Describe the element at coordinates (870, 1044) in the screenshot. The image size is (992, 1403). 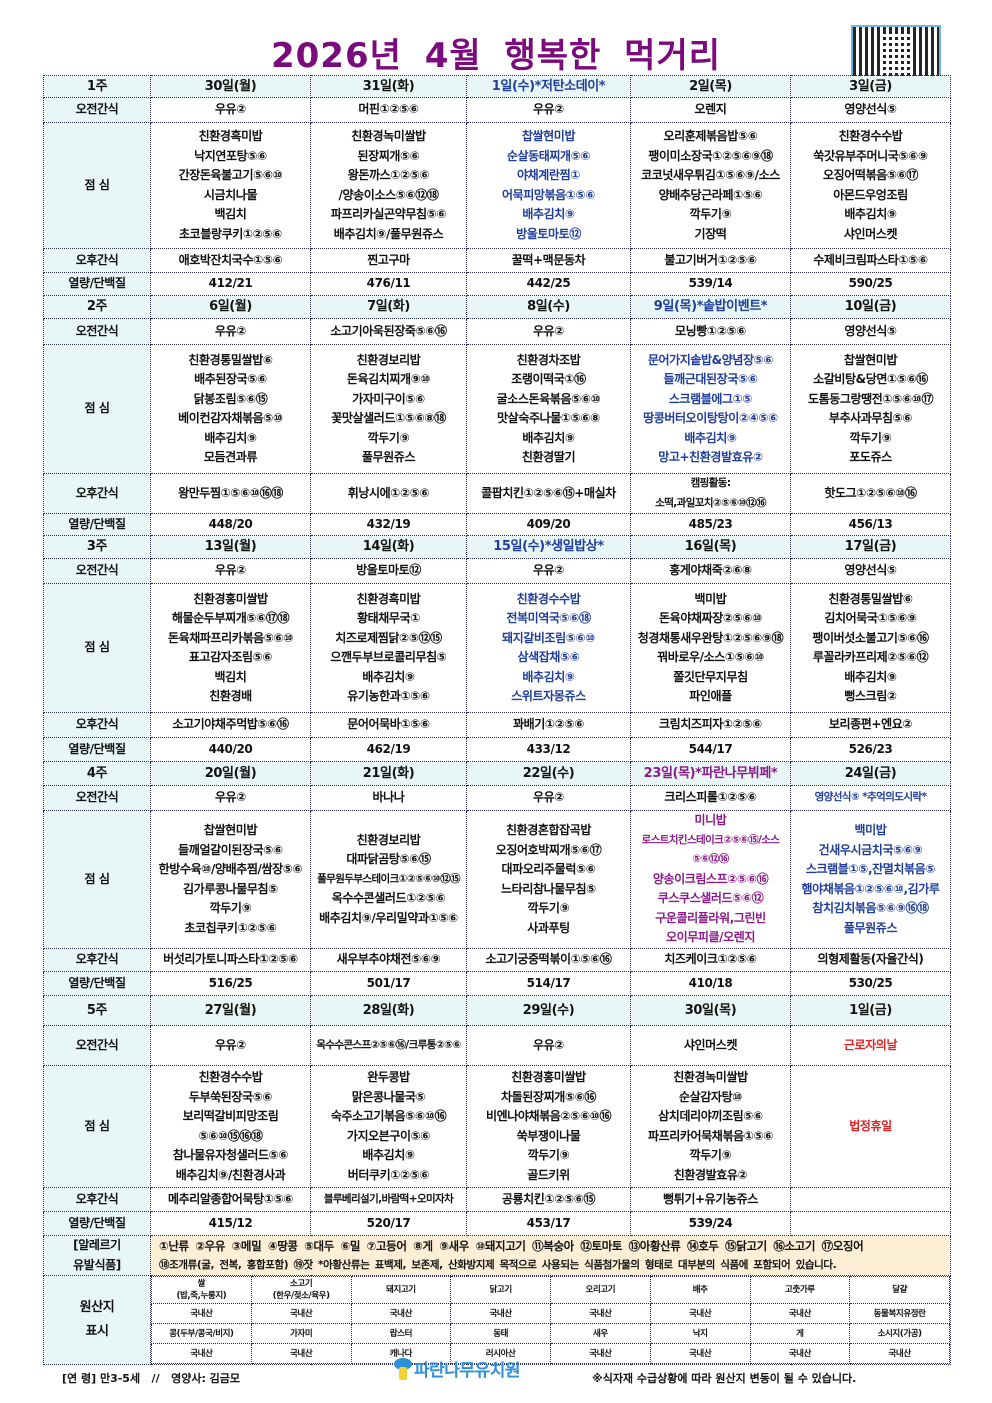
I see `morning-snack-text: 근로자의날` at that location.